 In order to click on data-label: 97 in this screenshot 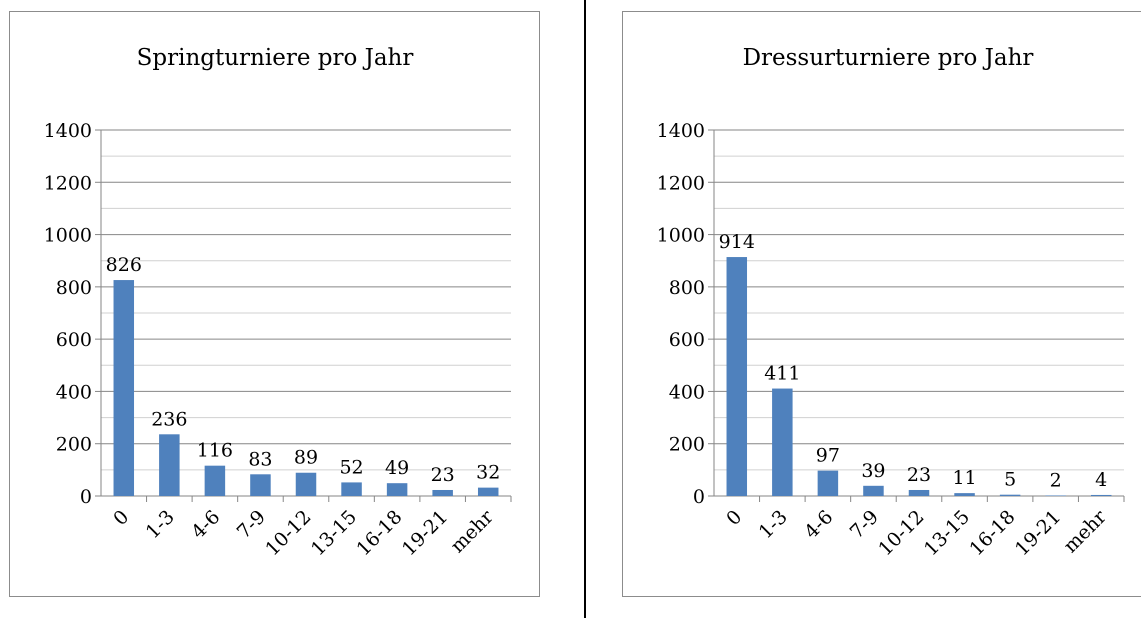, I will do `click(828, 456)`.